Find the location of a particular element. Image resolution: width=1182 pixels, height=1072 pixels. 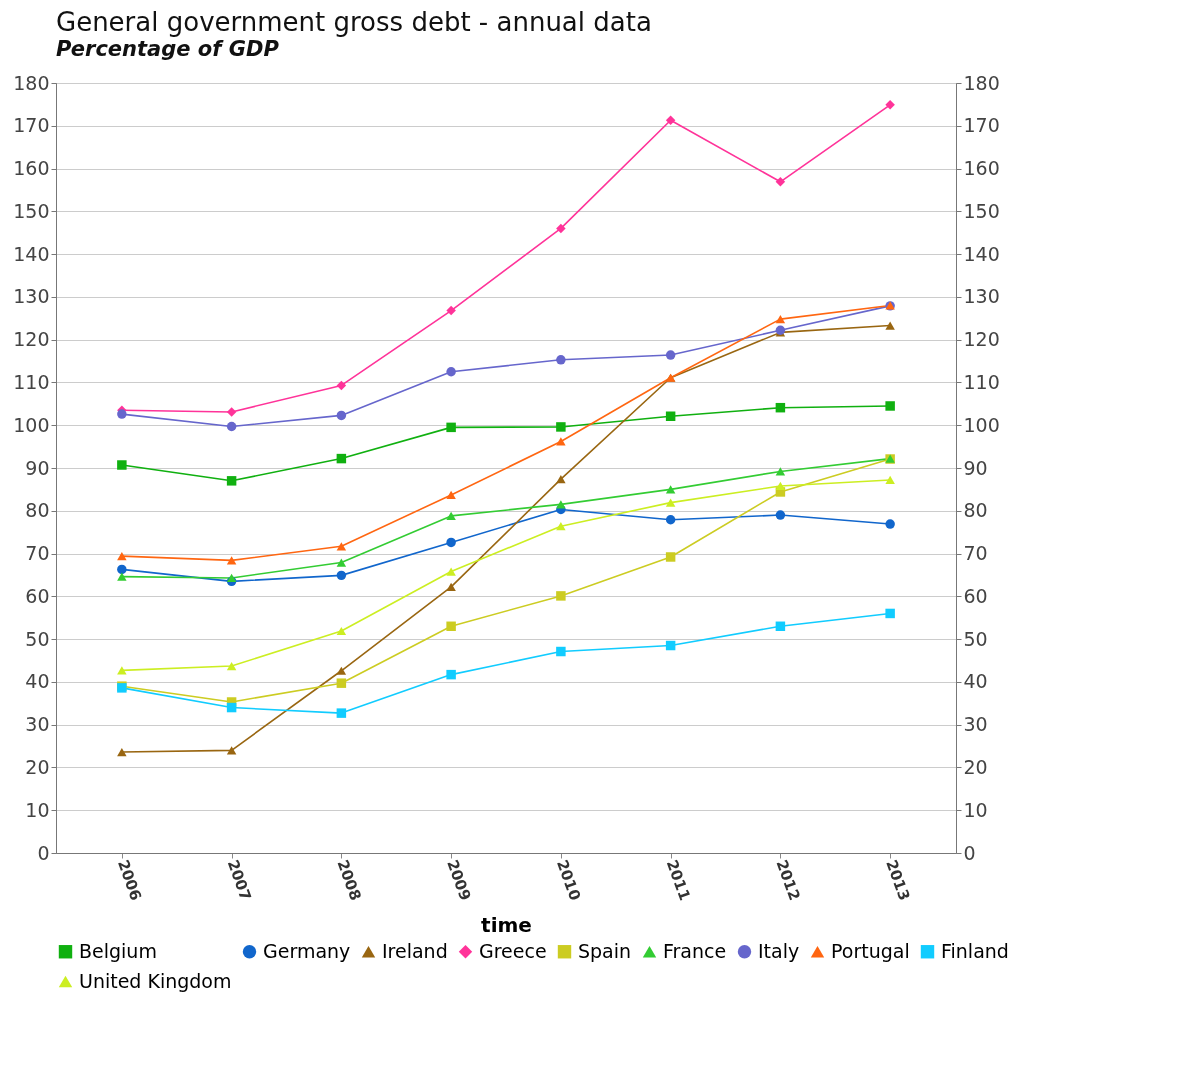

y2-tick-label: 20 is located at coordinates (975, 766).